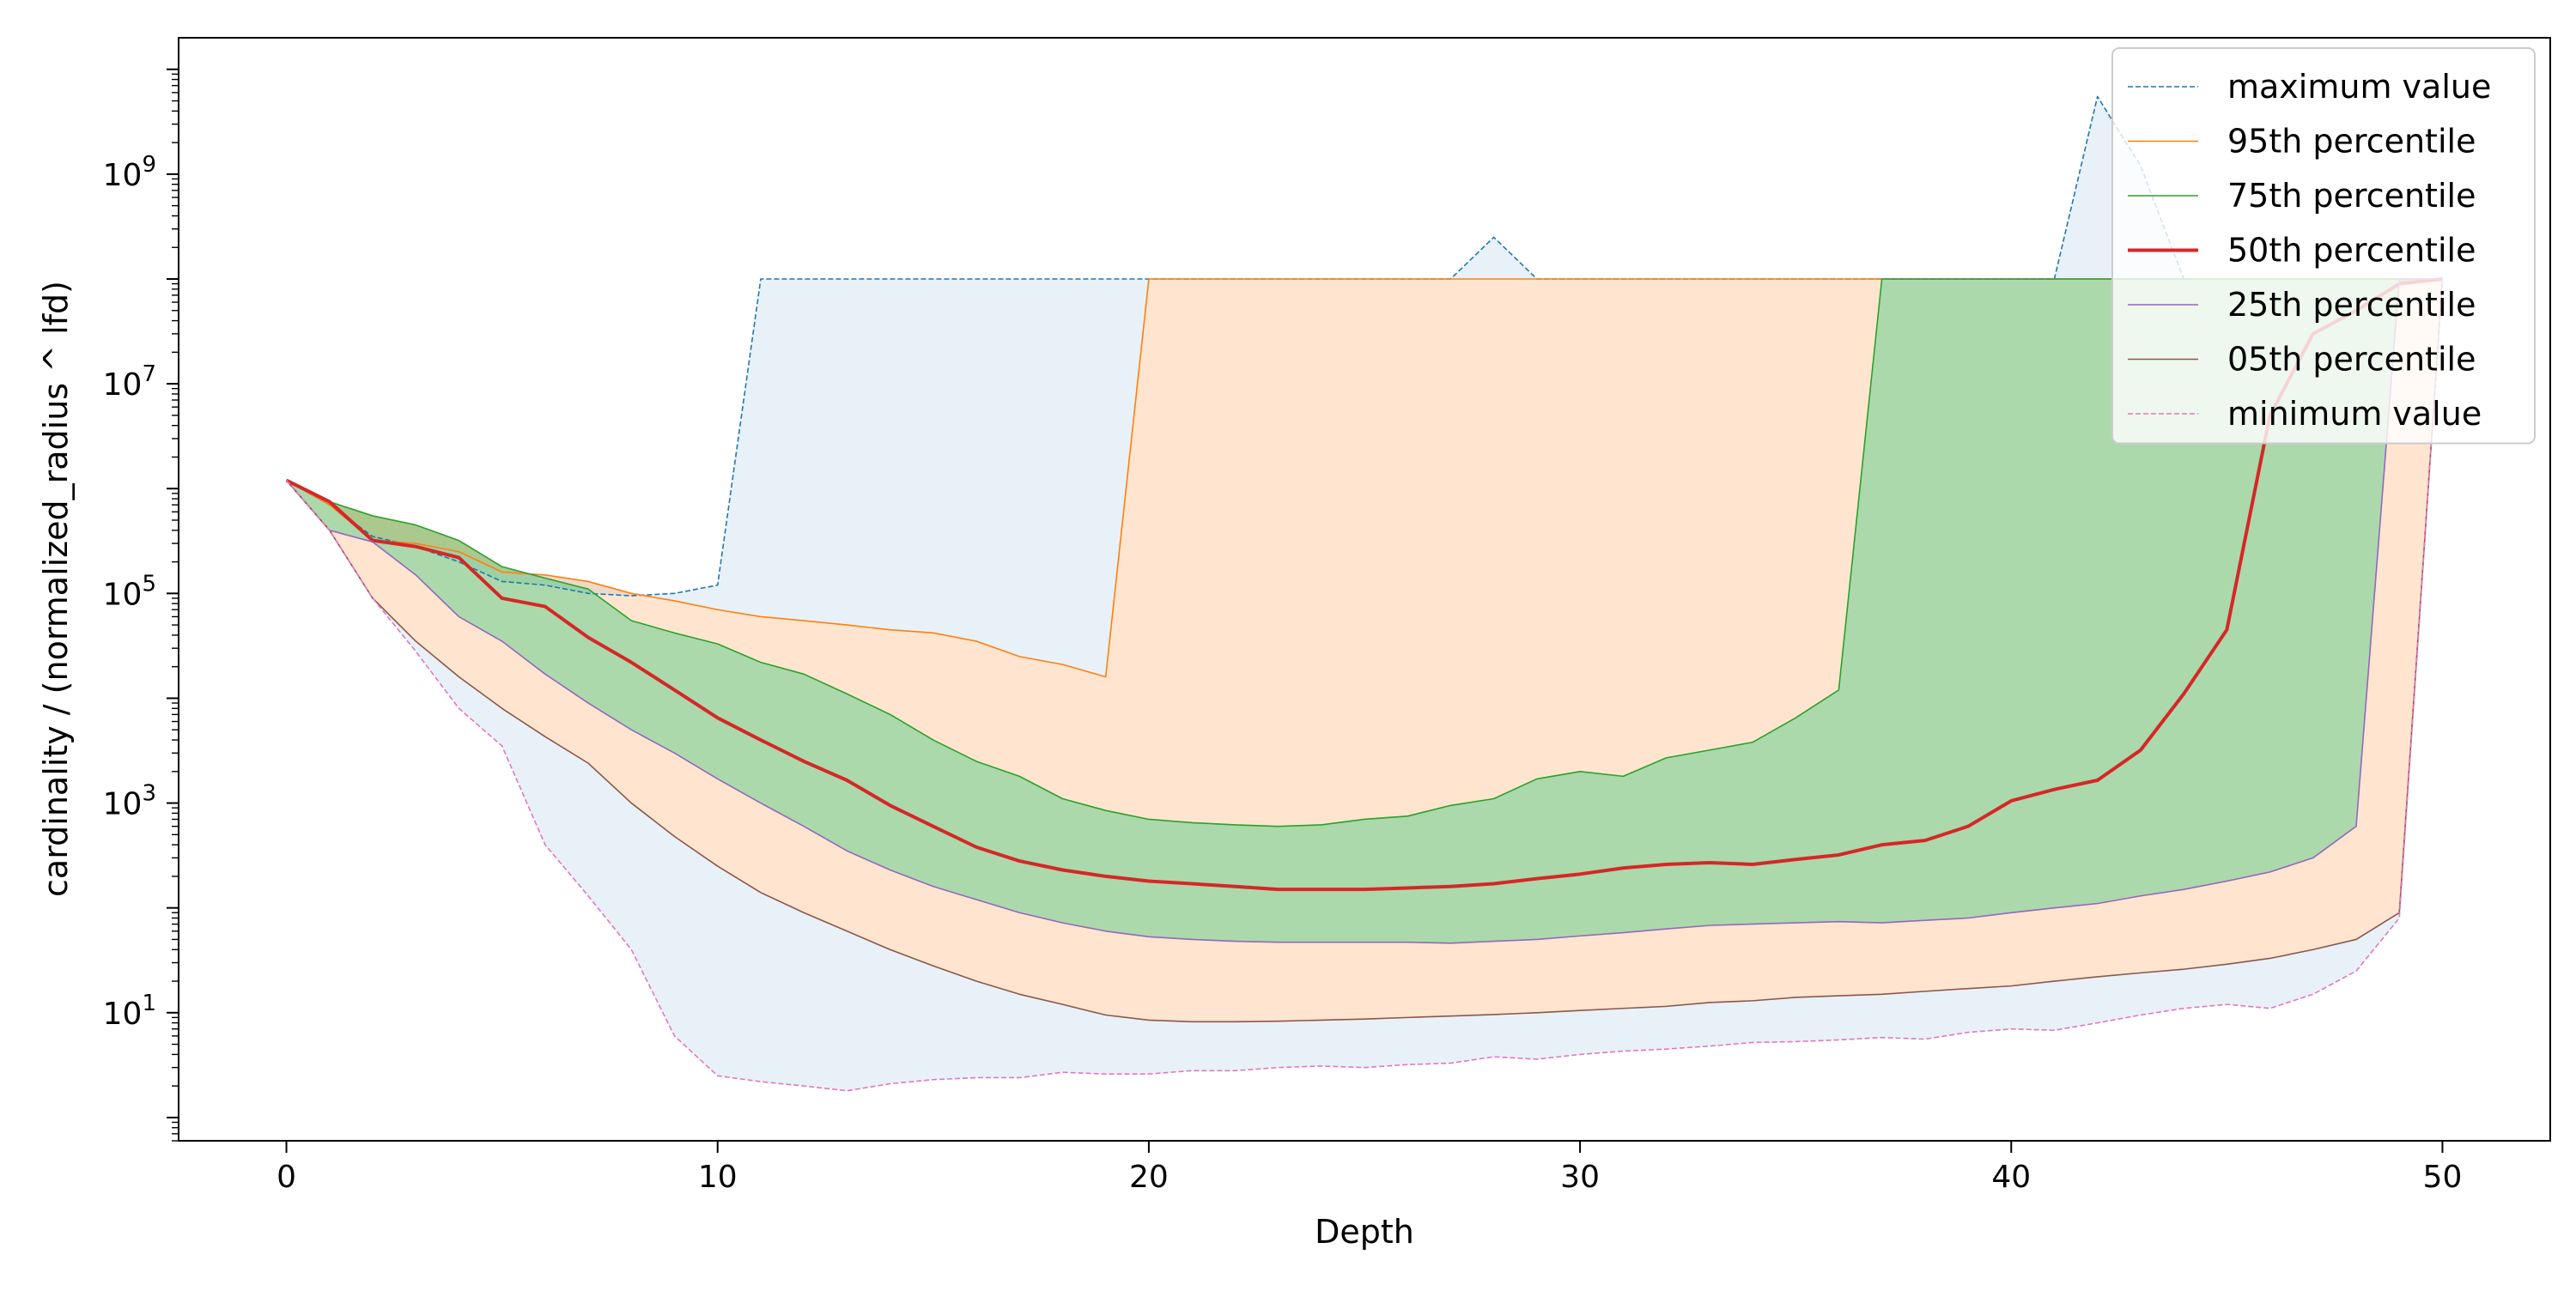  I want to click on x-axis-ticks: 0 10 20 30 40 50, so click(1369, 1168).